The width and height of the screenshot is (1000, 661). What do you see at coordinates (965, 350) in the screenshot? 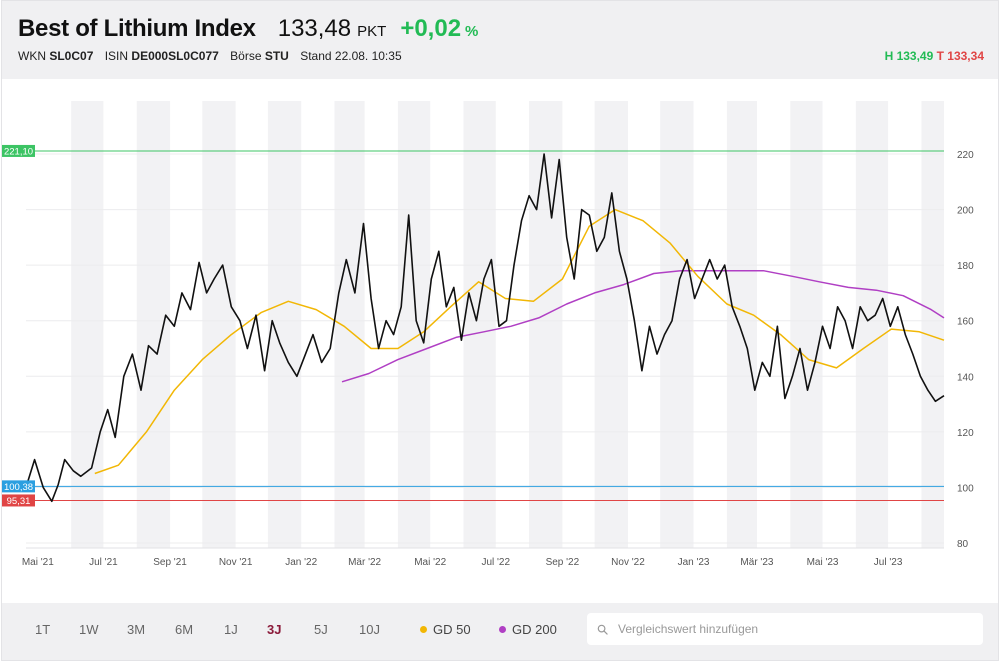
I see `y-axis: 80 100 120 140 160 180 200 220` at bounding box center [965, 350].